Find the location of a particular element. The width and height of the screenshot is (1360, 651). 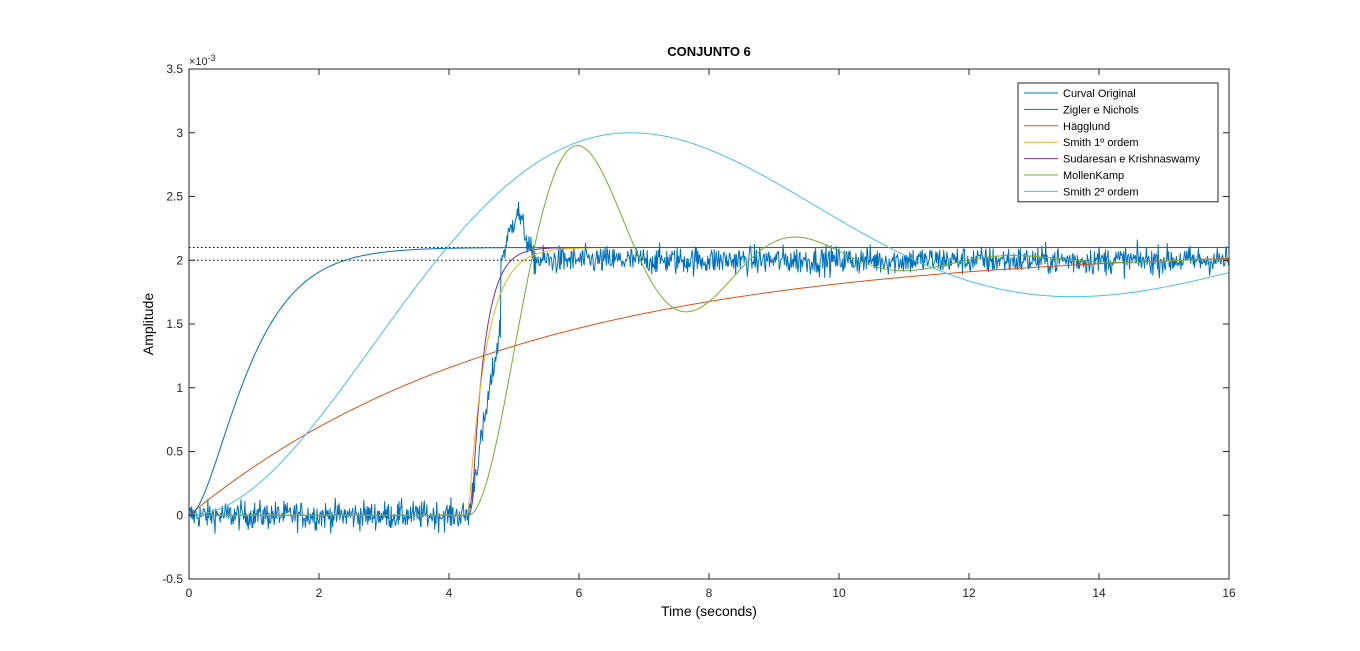

y-axis-label: Amplitude is located at coordinates (148, 324).